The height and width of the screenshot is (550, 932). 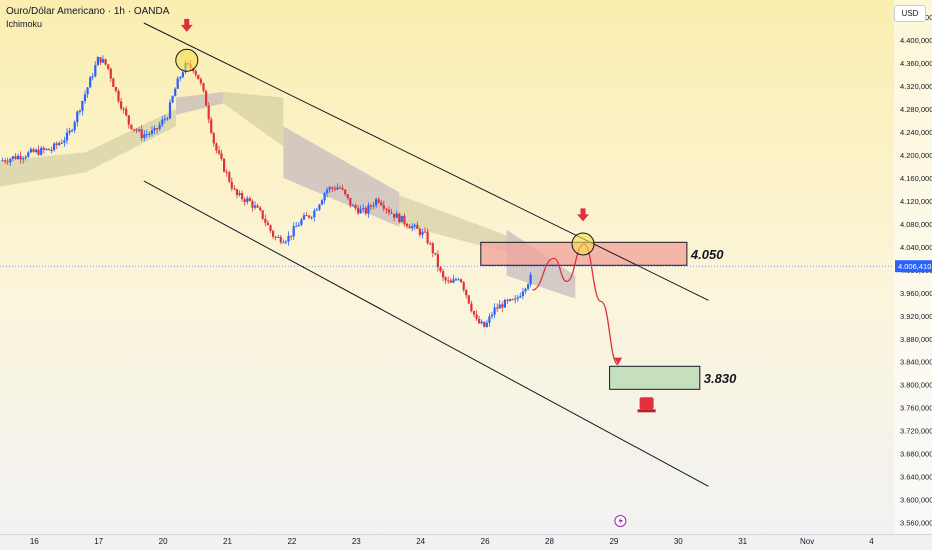 What do you see at coordinates (916, 155) in the screenshot?
I see `y-tick-label: 4.200,000` at bounding box center [916, 155].